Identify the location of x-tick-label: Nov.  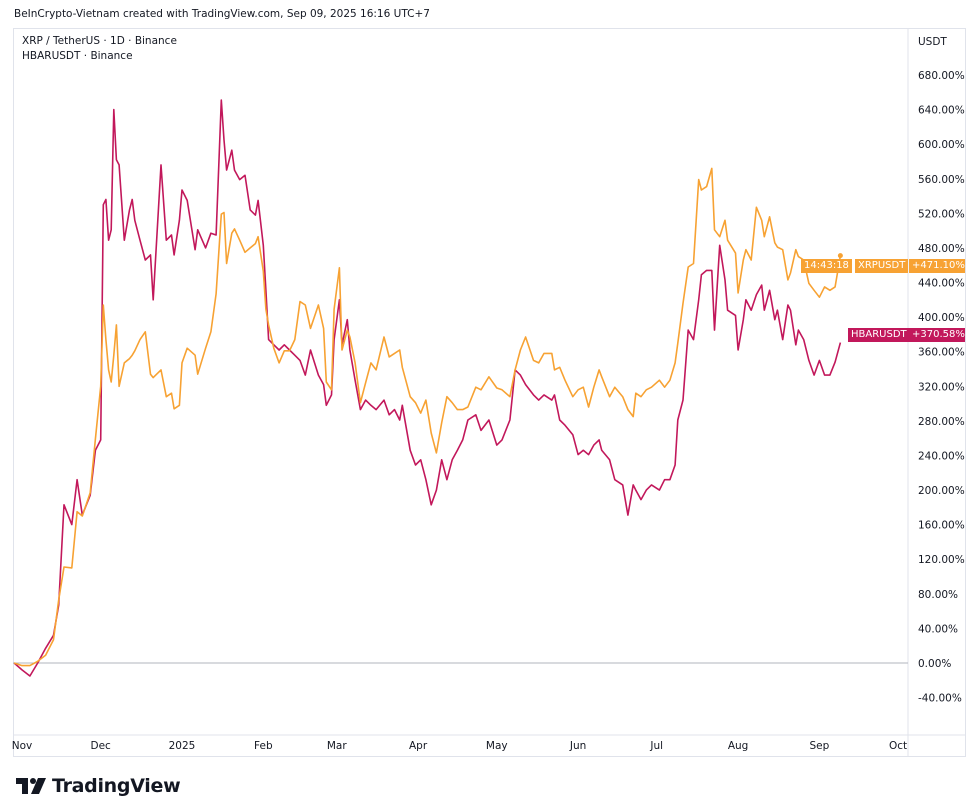
(22, 746).